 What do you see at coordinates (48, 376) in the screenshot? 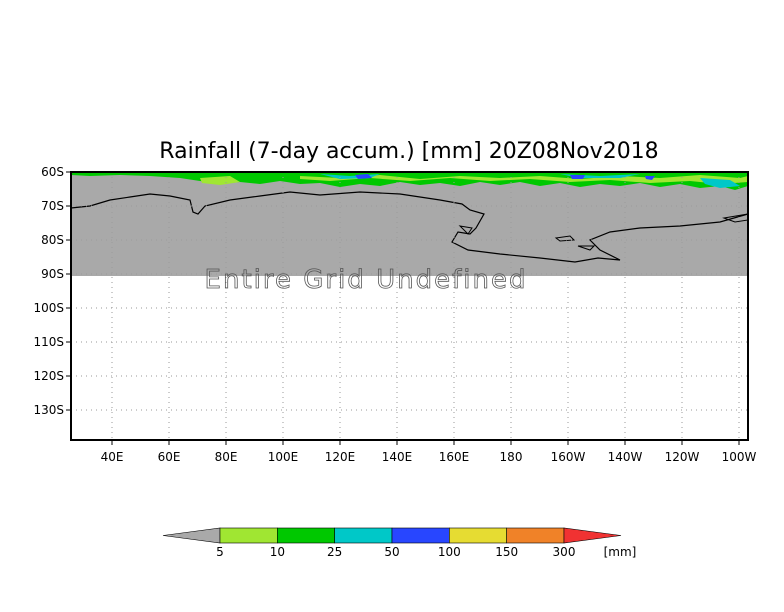
I see `lat-tick-label: 120S` at bounding box center [48, 376].